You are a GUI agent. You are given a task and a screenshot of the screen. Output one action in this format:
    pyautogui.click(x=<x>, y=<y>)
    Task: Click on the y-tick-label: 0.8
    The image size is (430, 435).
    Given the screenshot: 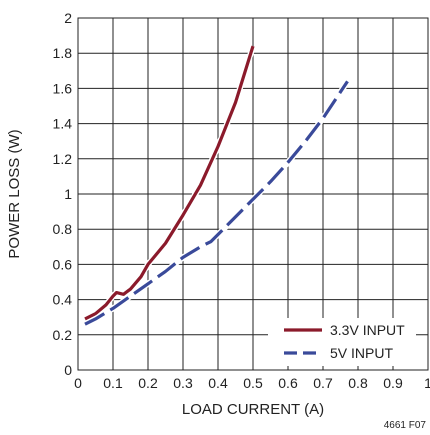 What is the action you would take?
    pyautogui.click(x=63, y=229)
    